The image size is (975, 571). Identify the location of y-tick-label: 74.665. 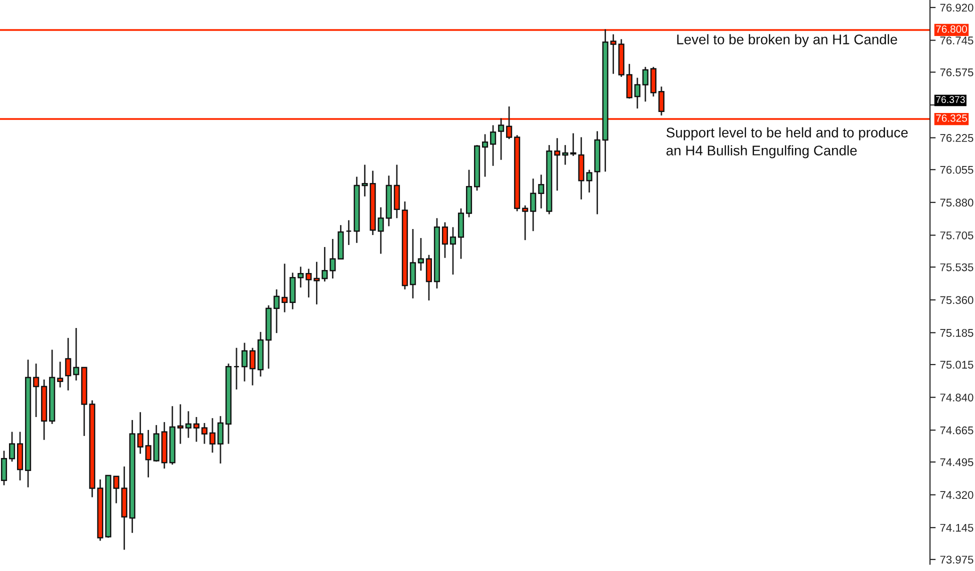
(957, 430).